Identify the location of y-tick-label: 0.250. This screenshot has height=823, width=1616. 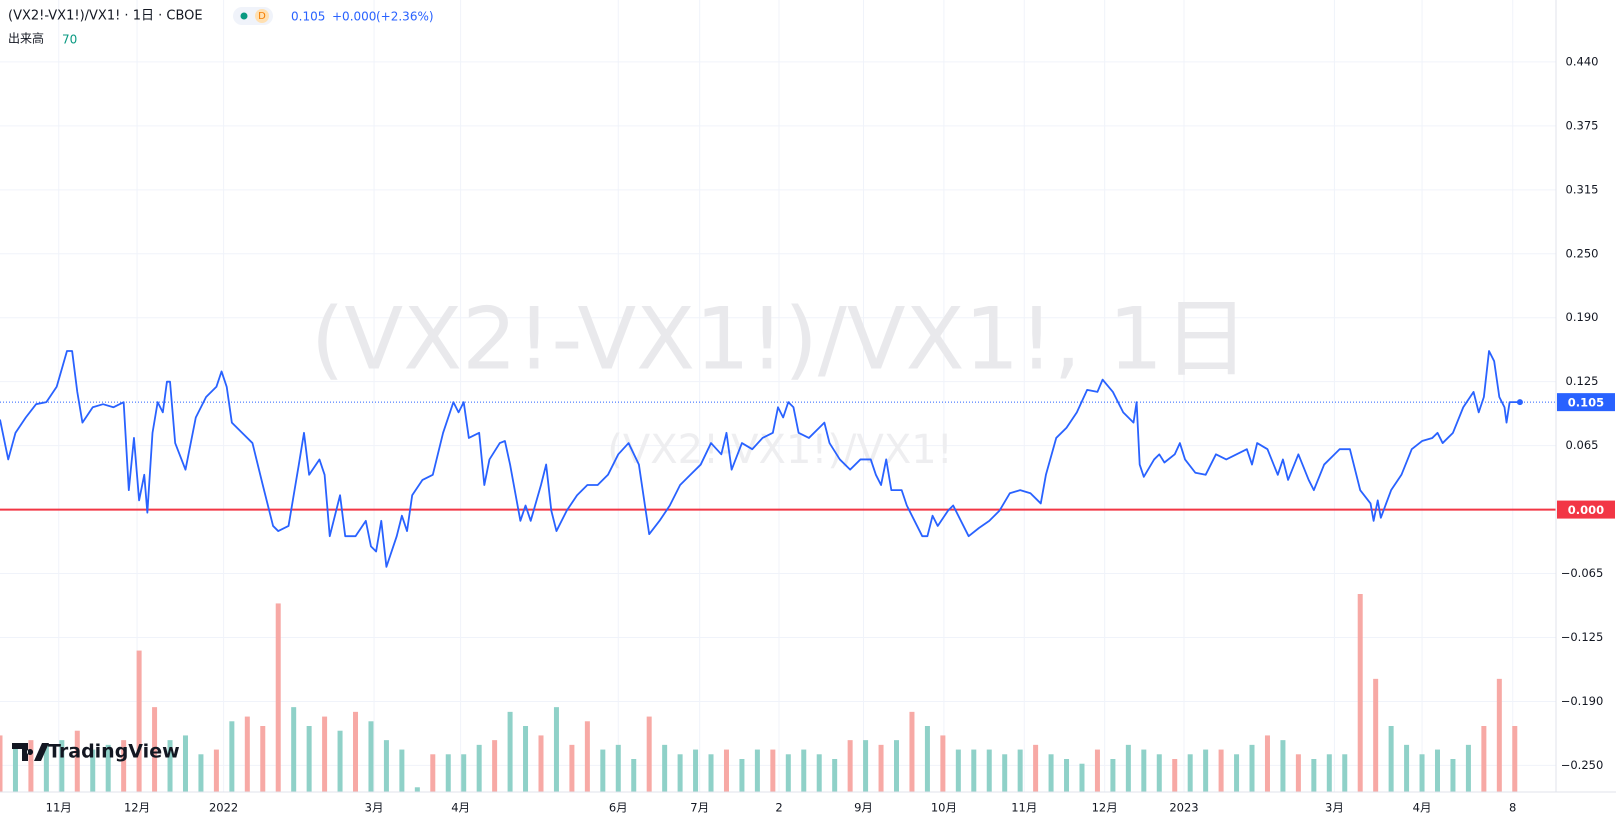
(1582, 253).